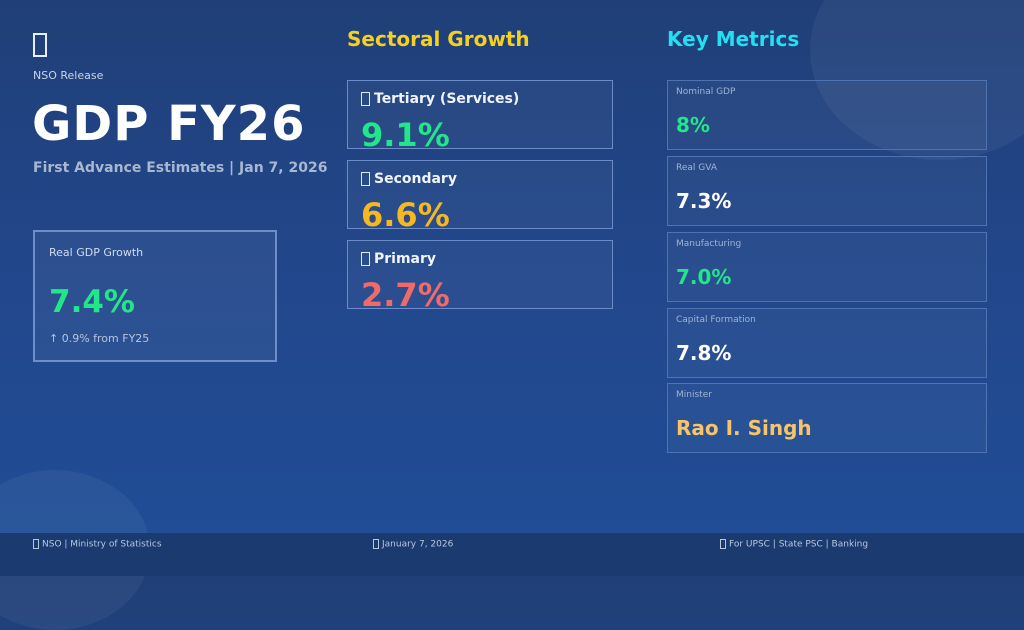 The image size is (1024, 630). I want to click on real-gdp-card: Real GDP Growth 7.4% ↑ 0.9% from FY25, so click(155, 296).